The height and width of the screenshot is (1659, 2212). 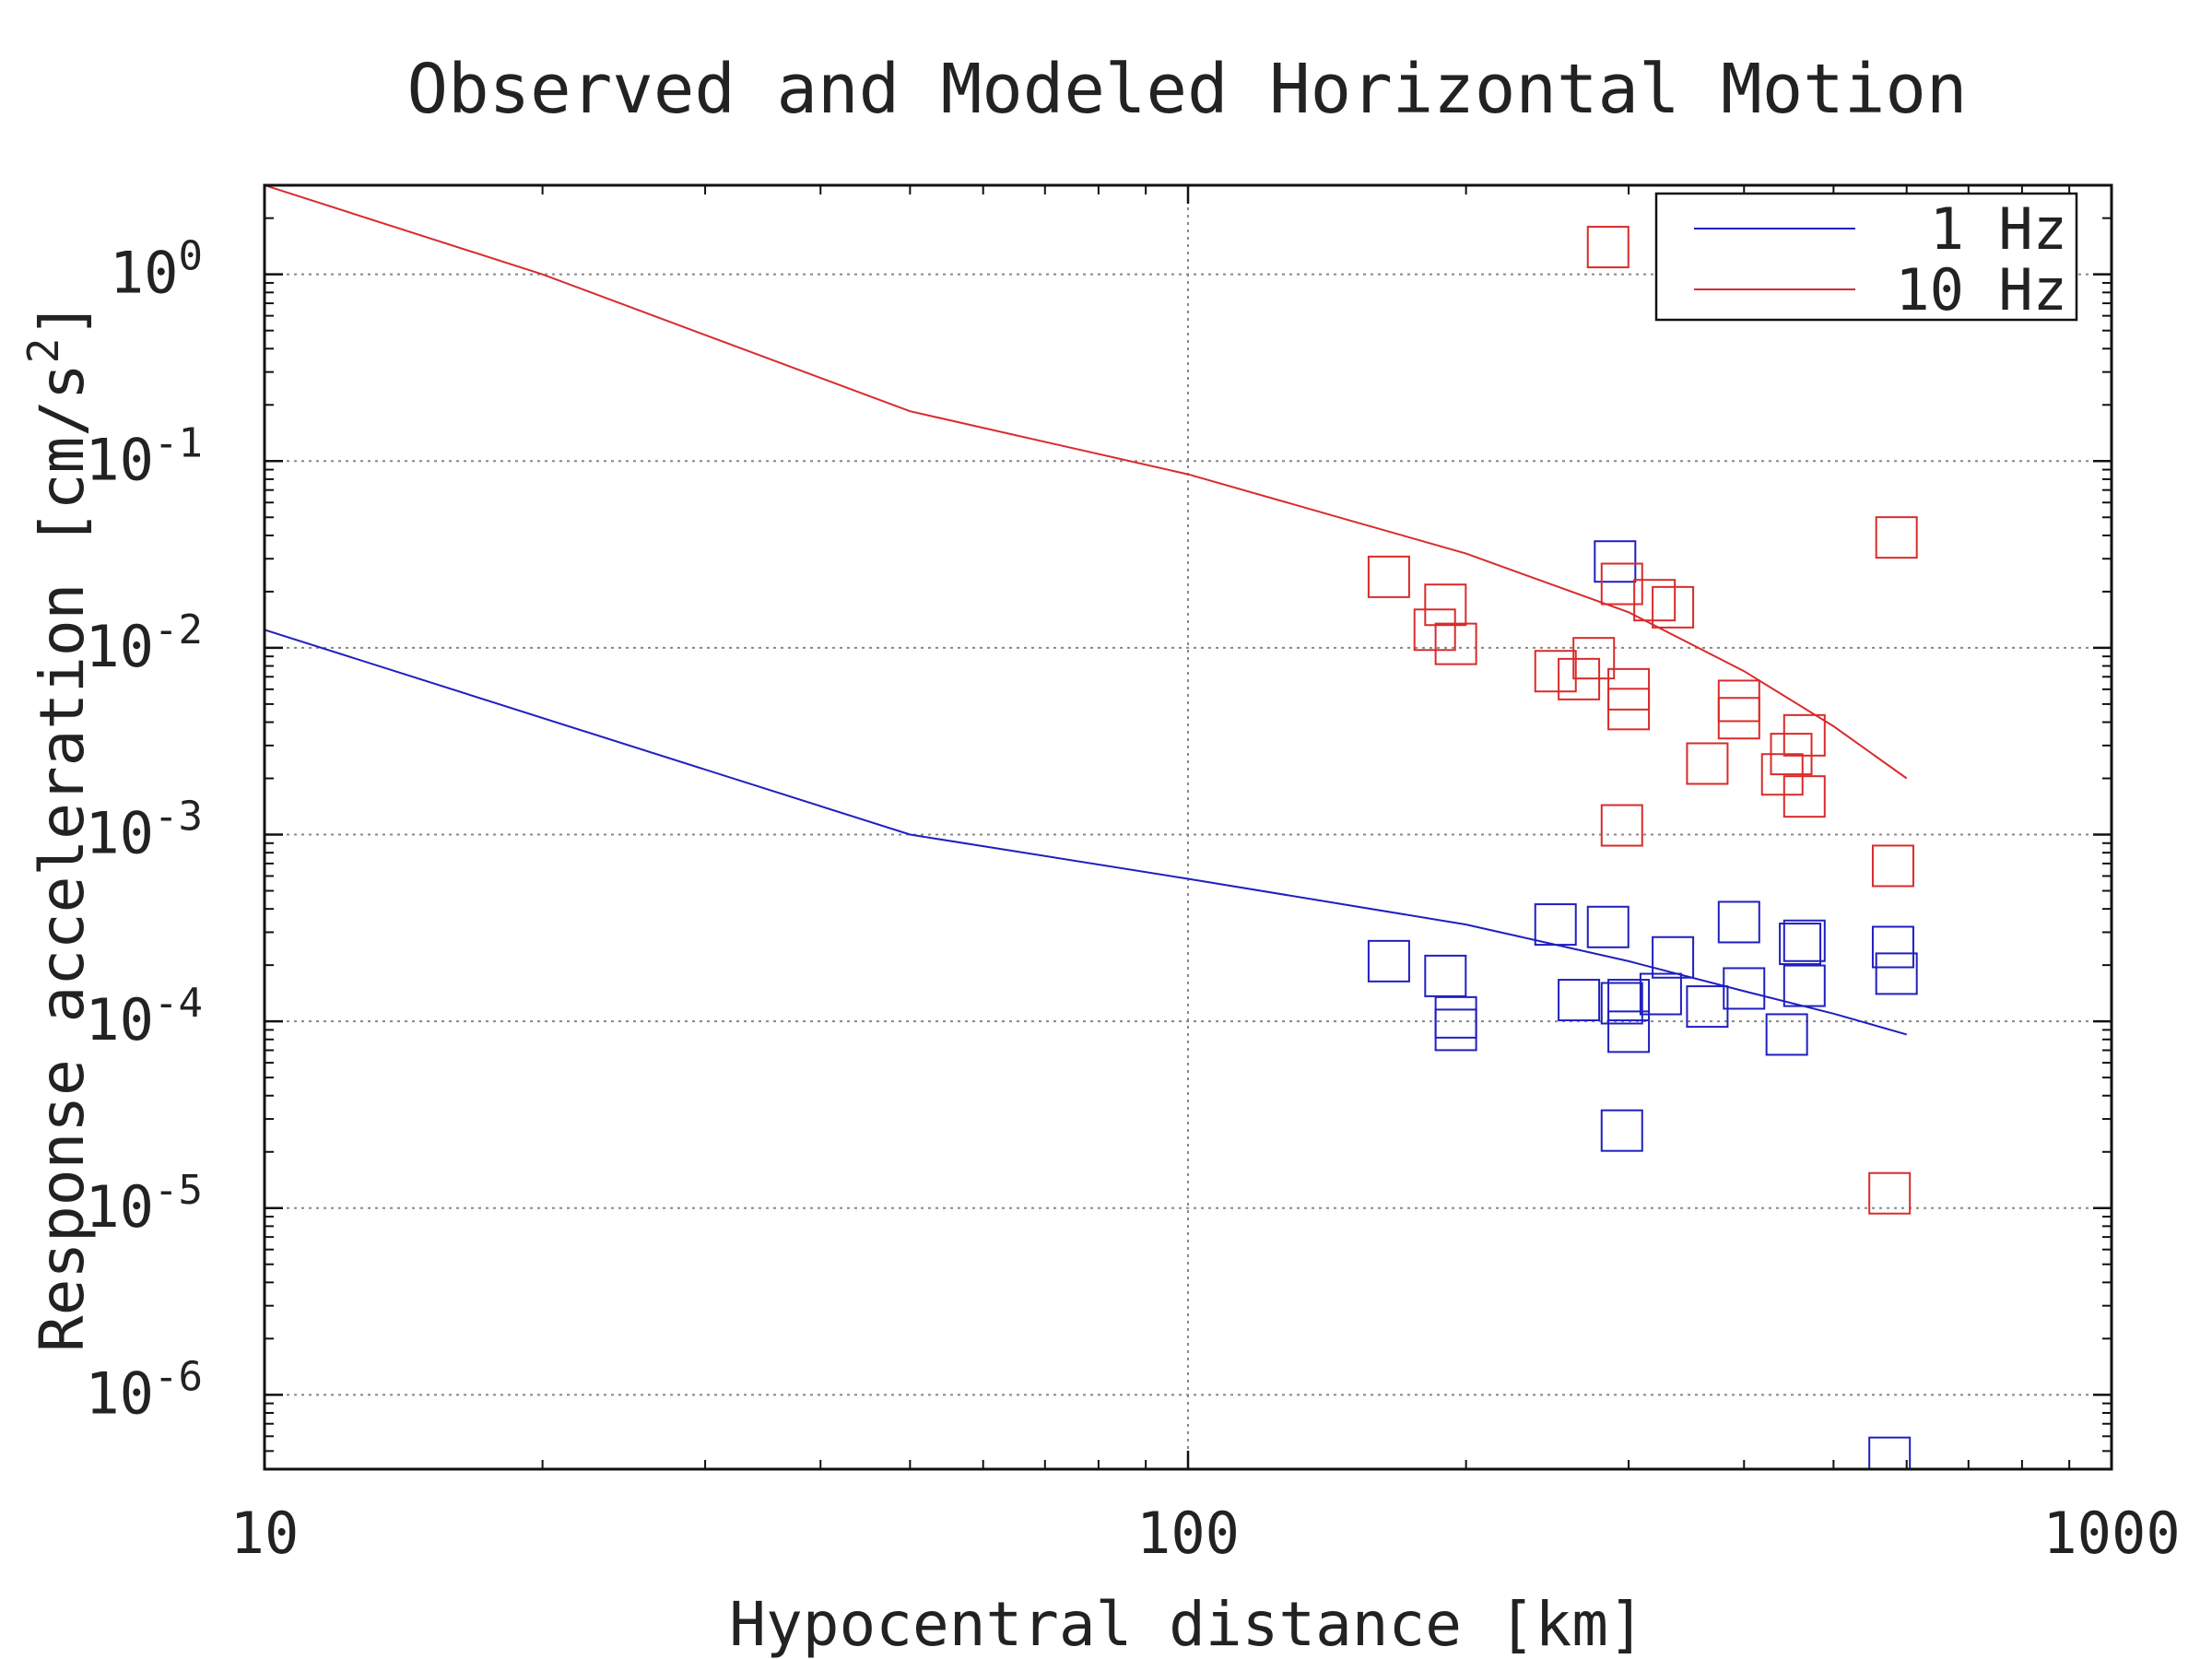 What do you see at coordinates (62, 857) in the screenshot?
I see `y-axis-label-main: Response acceleration [cm/s` at bounding box center [62, 857].